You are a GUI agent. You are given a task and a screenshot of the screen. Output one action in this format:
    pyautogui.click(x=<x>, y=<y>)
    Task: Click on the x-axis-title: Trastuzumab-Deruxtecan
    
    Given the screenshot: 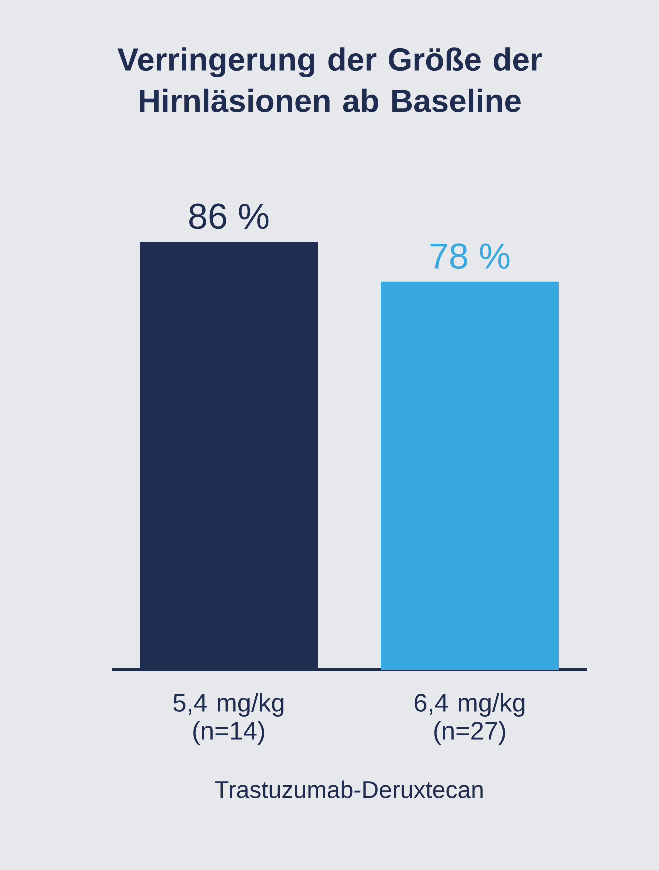 What is the action you would take?
    pyautogui.click(x=349, y=789)
    